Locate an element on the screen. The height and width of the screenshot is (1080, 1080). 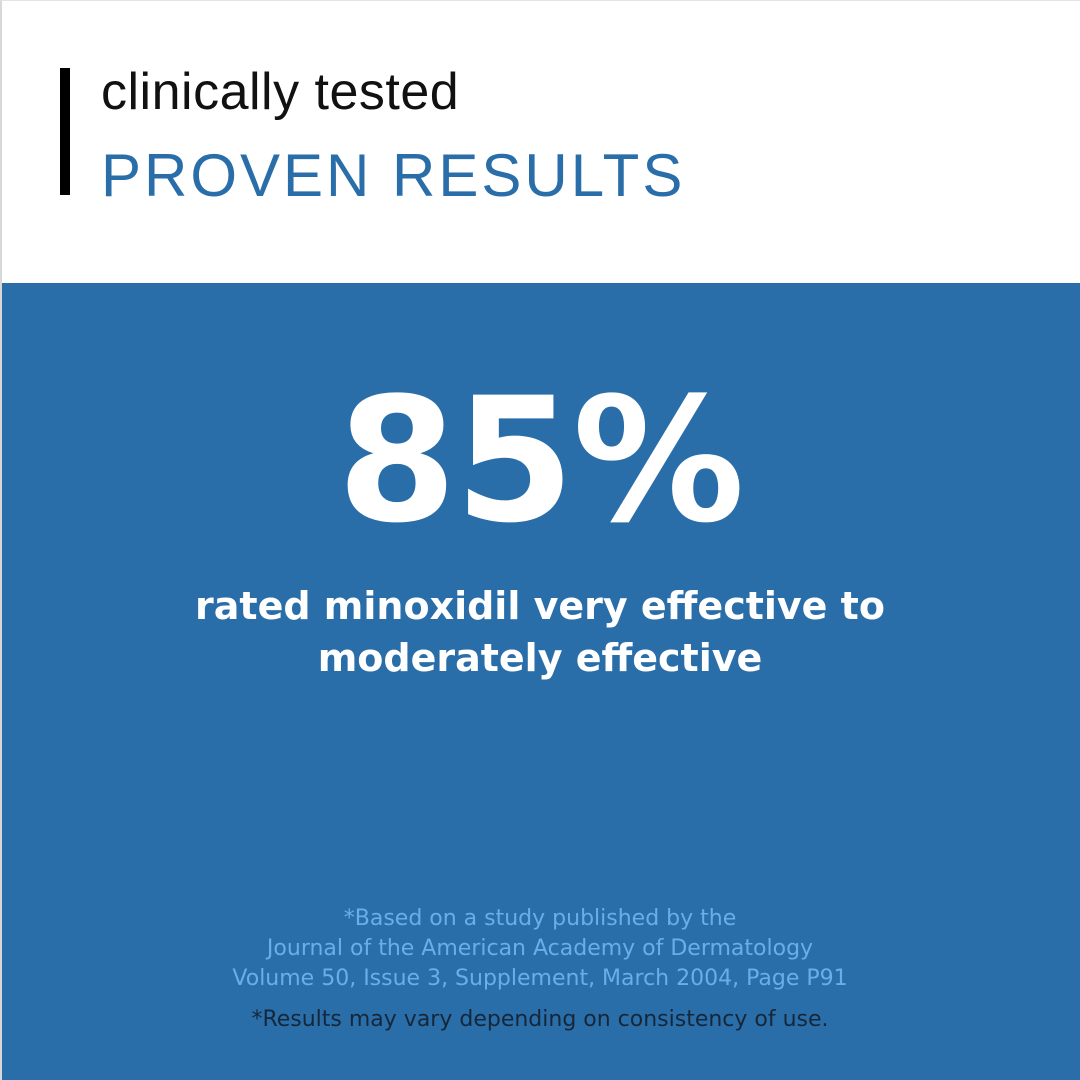
accent-bar is located at coordinates (65, 131).